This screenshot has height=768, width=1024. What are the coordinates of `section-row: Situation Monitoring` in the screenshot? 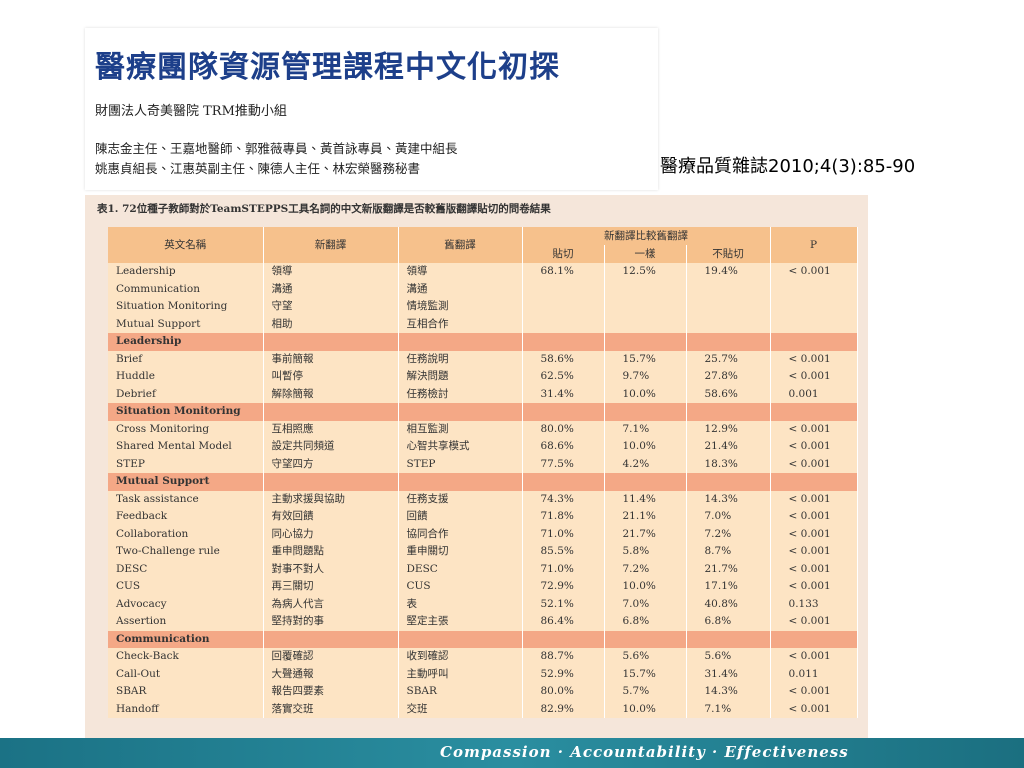 It's located at (483, 412).